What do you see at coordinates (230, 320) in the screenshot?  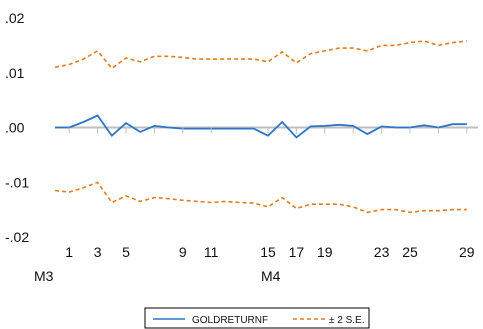 I see `legend-label-goldreturnf: GOLDRETURNF` at bounding box center [230, 320].